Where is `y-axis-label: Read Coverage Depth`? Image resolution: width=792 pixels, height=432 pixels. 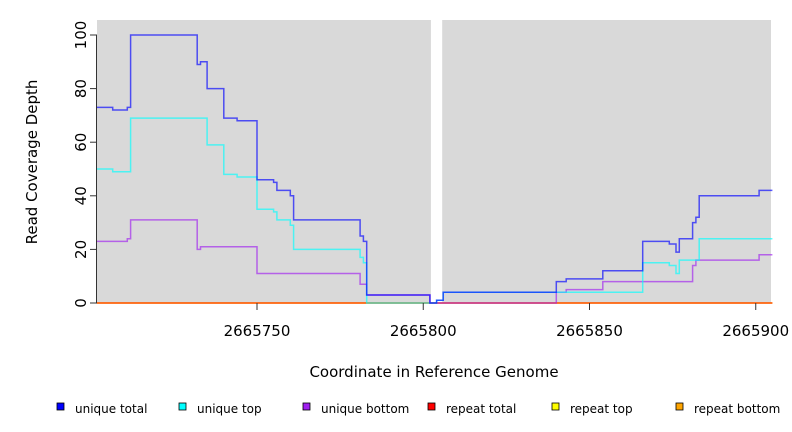
y-axis-label: Read Coverage Depth is located at coordinates (32, 162).